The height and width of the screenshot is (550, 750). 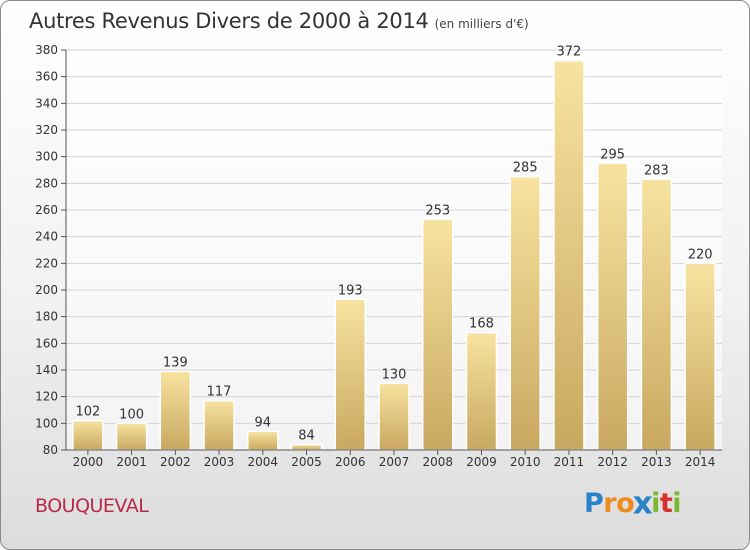 I want to click on y-tick-label: 80, so click(x=50, y=450).